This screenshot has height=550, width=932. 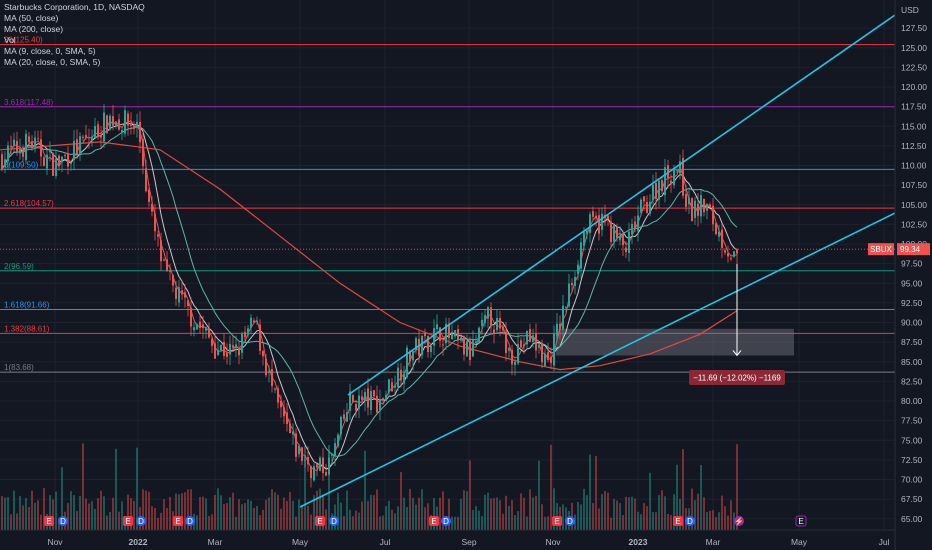 I want to click on future-earnings-icon, so click(x=801, y=521).